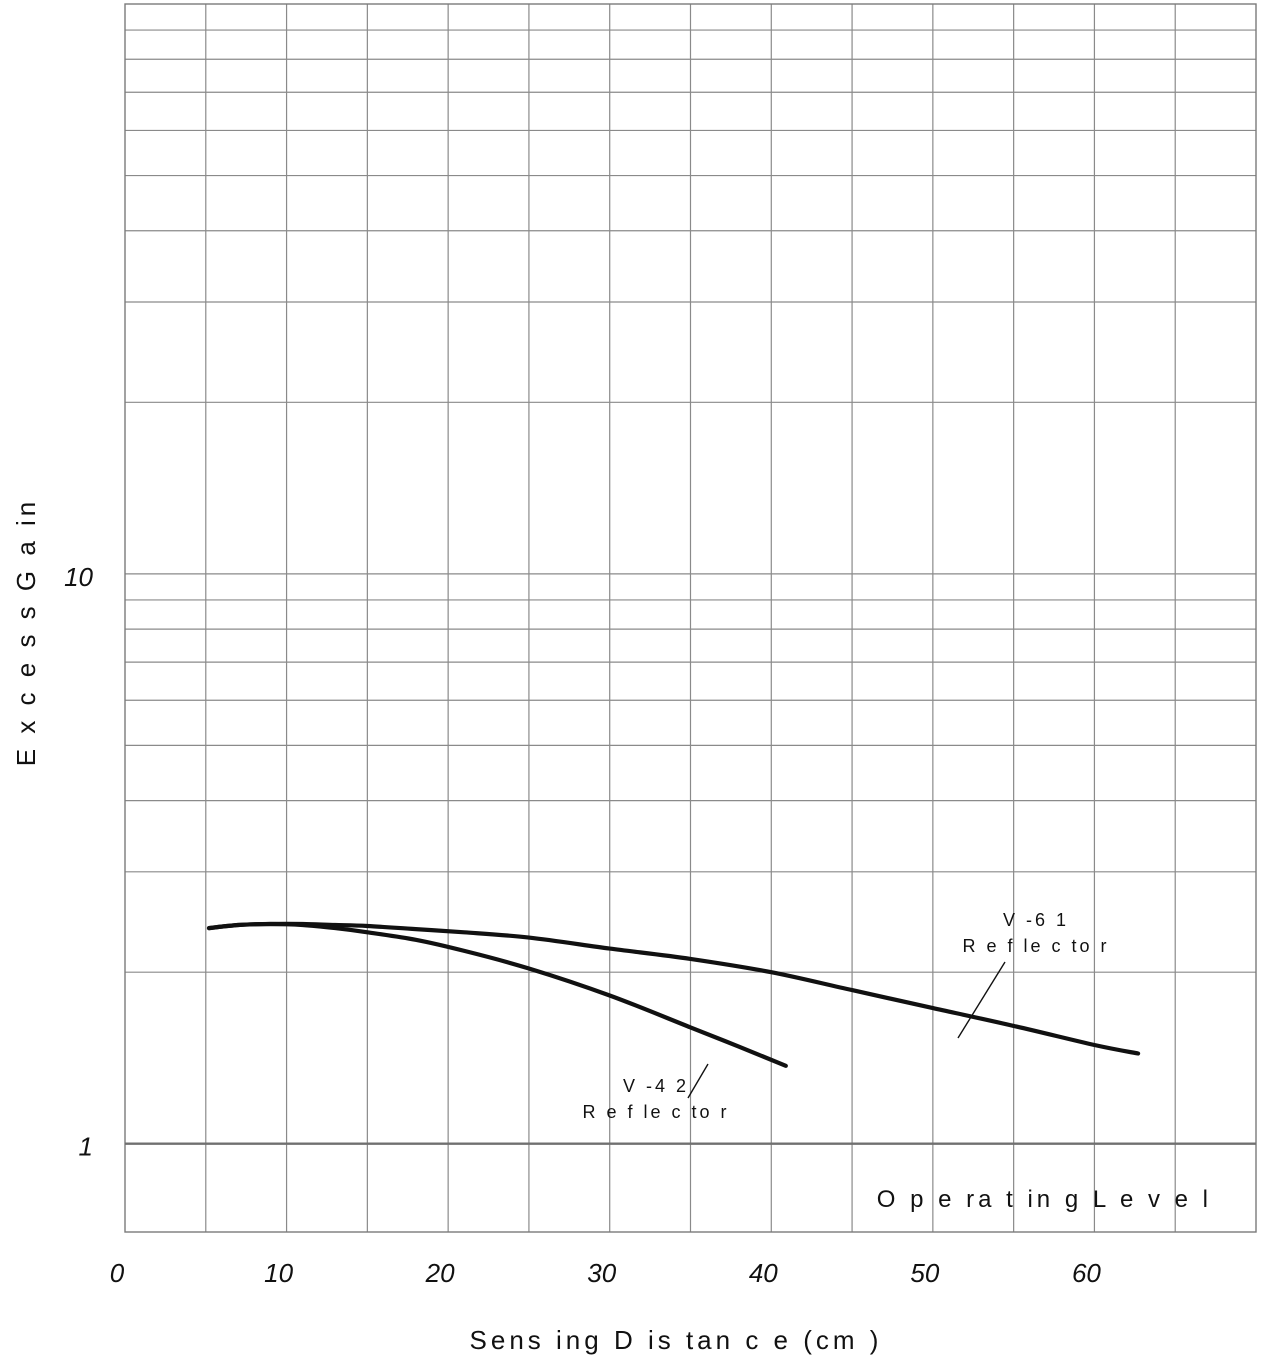 This screenshot has width=1262, height=1364. Describe the element at coordinates (1086, 1273) in the screenshot. I see `x-tick-label: 60` at that location.